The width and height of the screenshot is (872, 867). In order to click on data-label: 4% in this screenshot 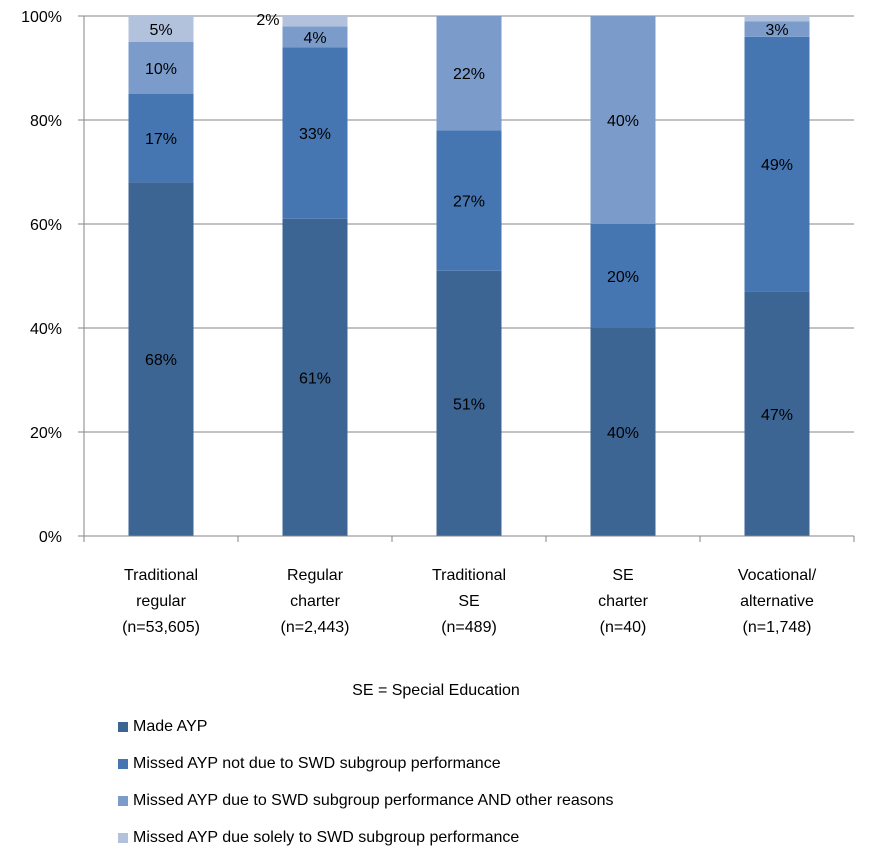, I will do `click(314, 38)`.